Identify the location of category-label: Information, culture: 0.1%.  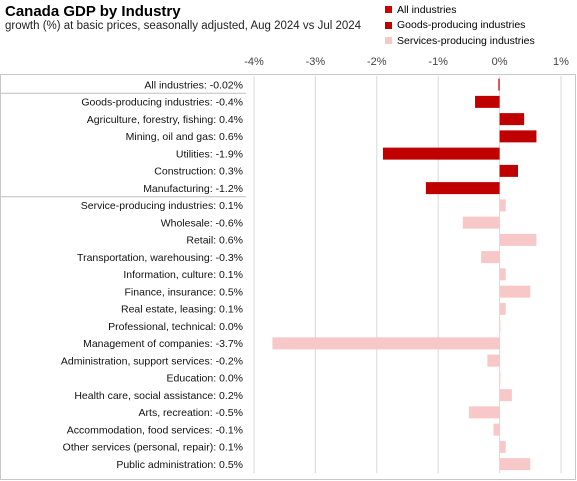
(183, 275).